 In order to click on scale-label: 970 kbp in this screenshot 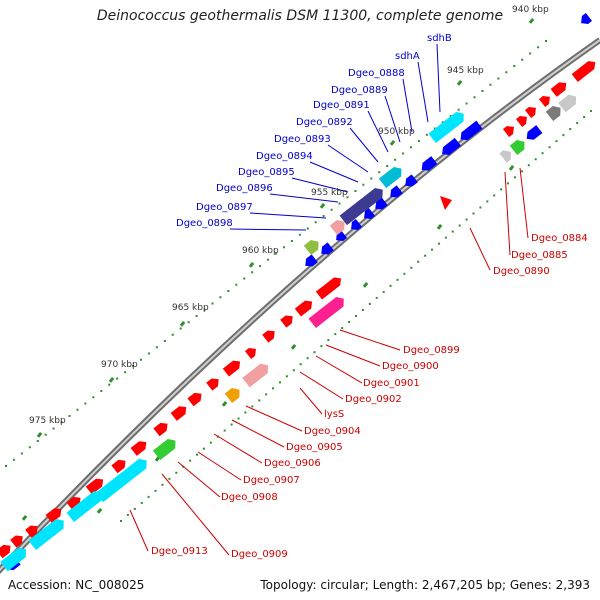, I will do `click(119, 365)`.